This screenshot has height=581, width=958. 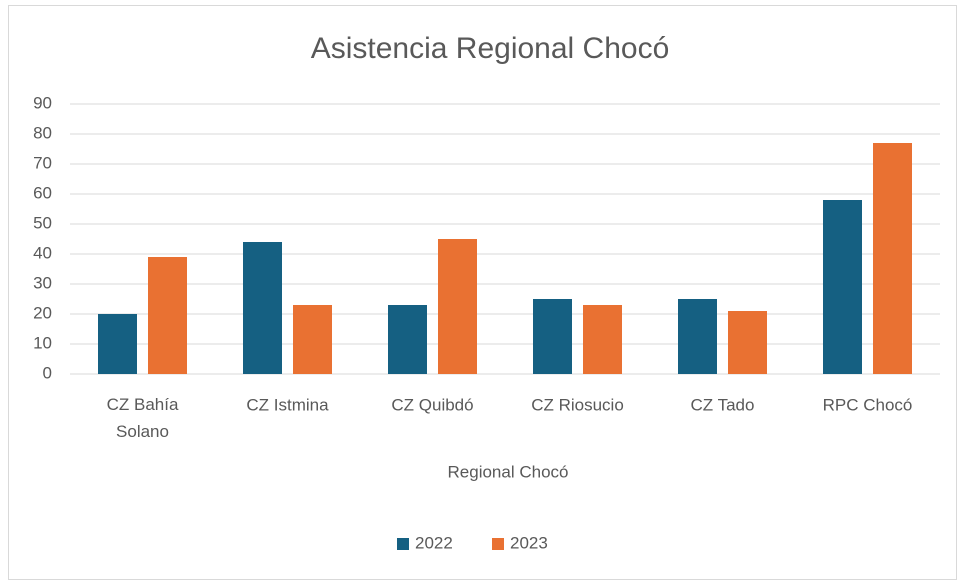 What do you see at coordinates (42, 312) in the screenshot?
I see `y-tick-label: 20` at bounding box center [42, 312].